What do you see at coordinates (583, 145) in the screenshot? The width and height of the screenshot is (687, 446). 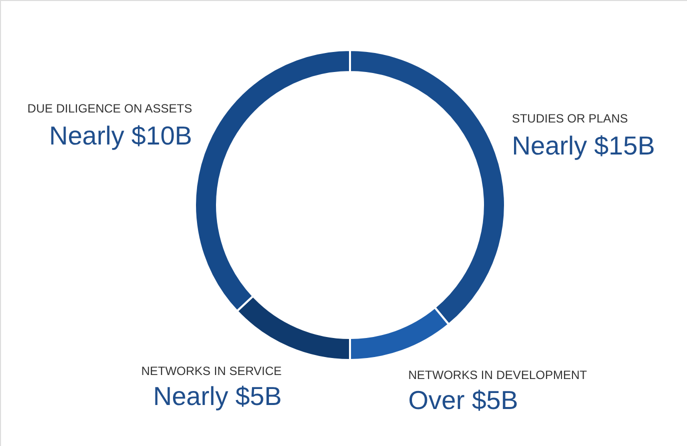 I see `data-label: Nearly $15B` at bounding box center [583, 145].